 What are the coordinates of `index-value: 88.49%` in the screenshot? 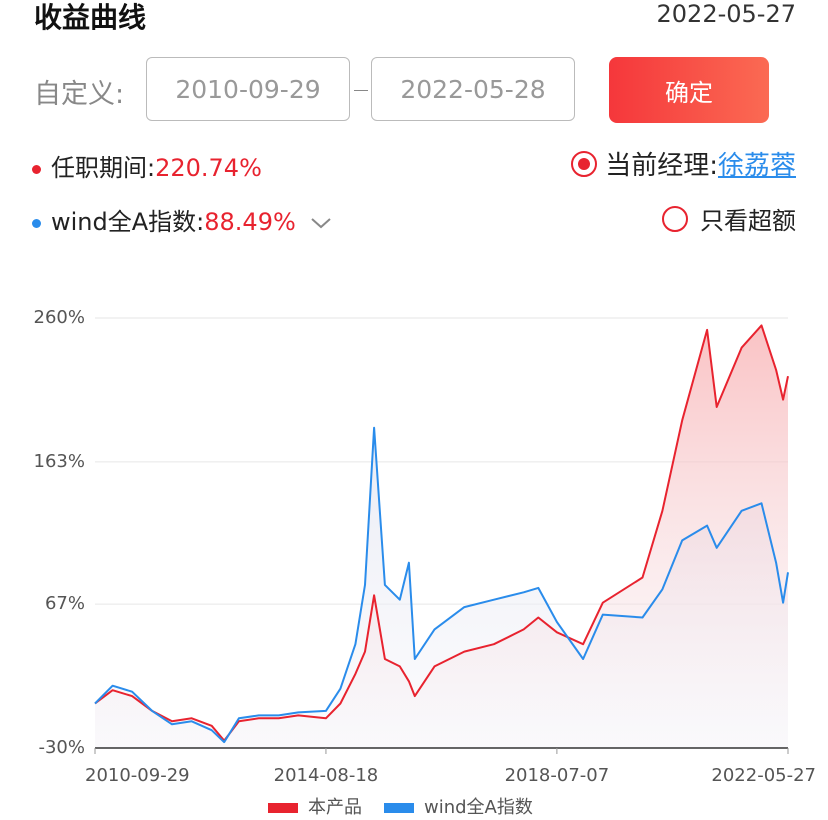 It's located at (250, 222).